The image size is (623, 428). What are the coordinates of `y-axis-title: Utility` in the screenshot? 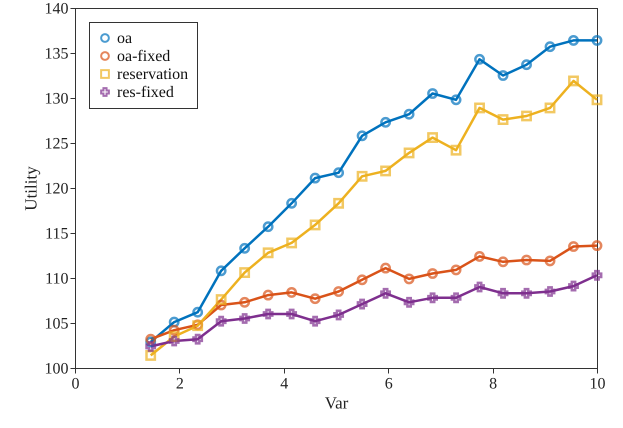 It's located at (31, 188).